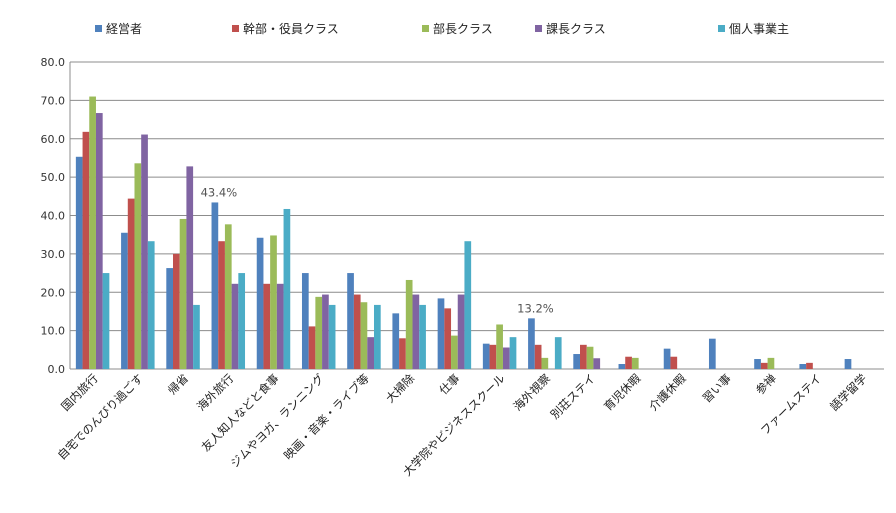 The image size is (896, 513). Describe the element at coordinates (53, 62) in the screenshot. I see `y-tick-label: 80.0` at that location.